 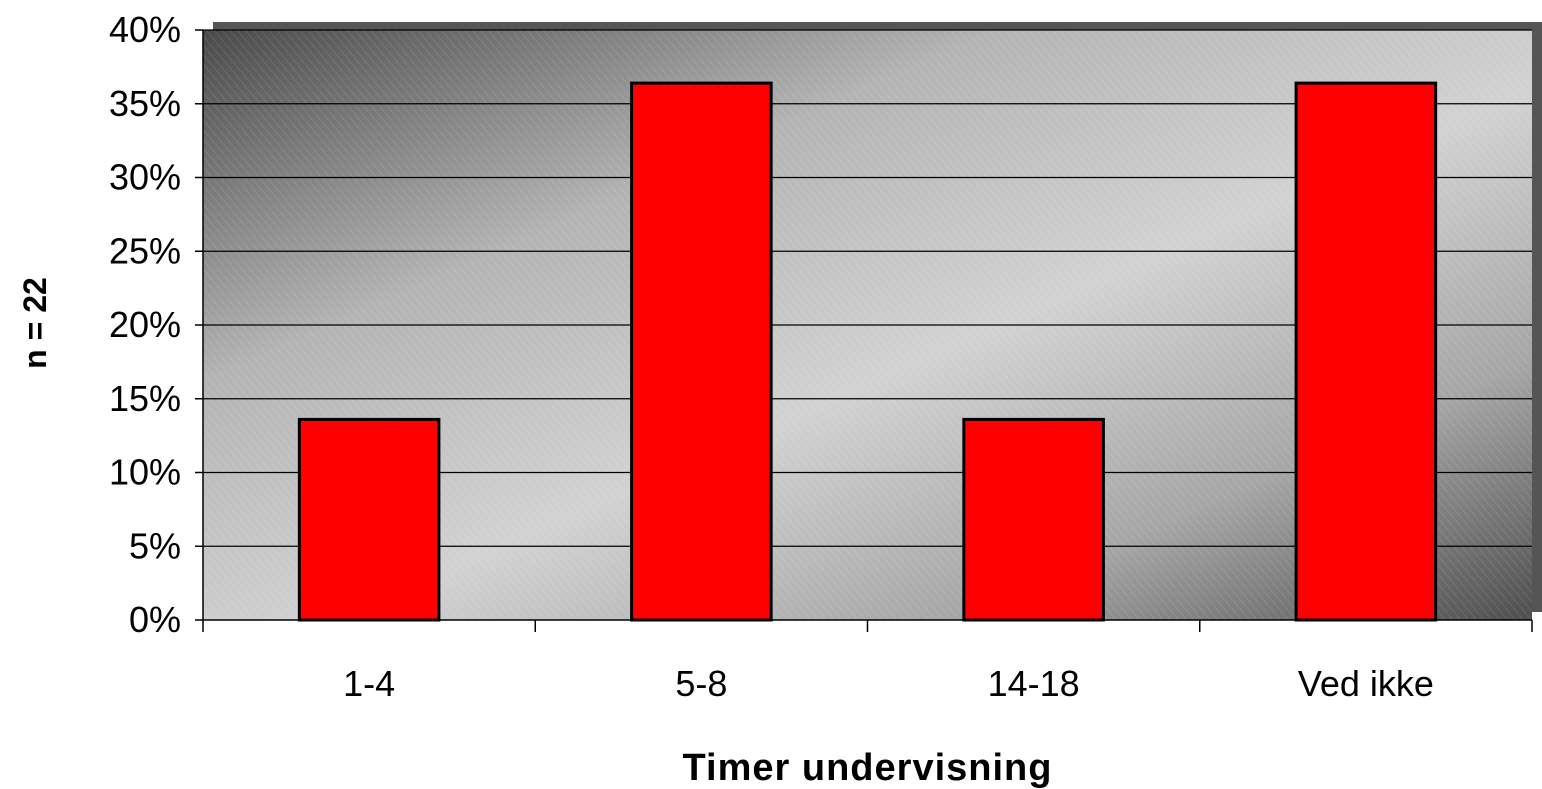 What do you see at coordinates (155, 545) in the screenshot?
I see `y-tick-label: 5%` at bounding box center [155, 545].